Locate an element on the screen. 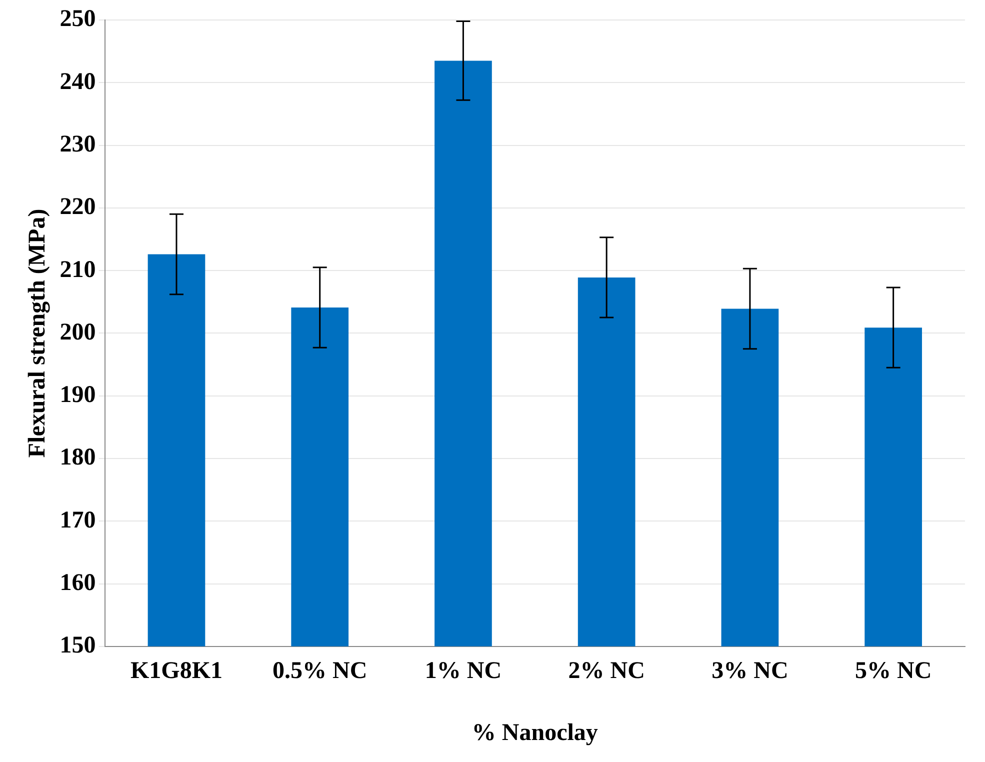 The image size is (985, 762). x-tick-label: K1G8K1 is located at coordinates (176, 671).